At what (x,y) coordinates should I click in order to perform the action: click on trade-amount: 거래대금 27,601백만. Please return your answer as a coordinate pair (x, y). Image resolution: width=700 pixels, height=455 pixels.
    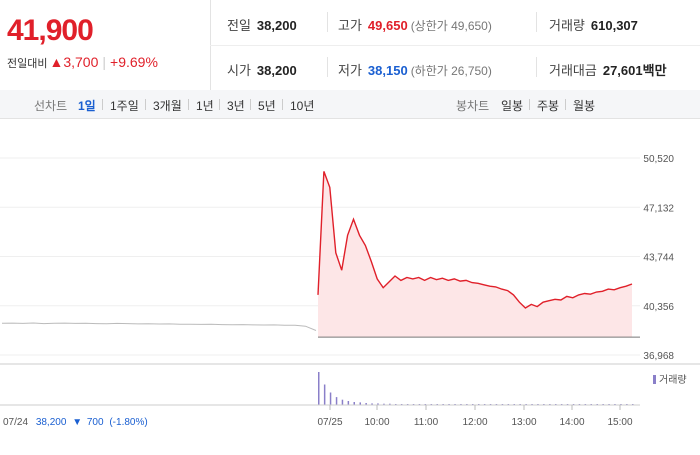
    Looking at the image, I should click on (608, 70).